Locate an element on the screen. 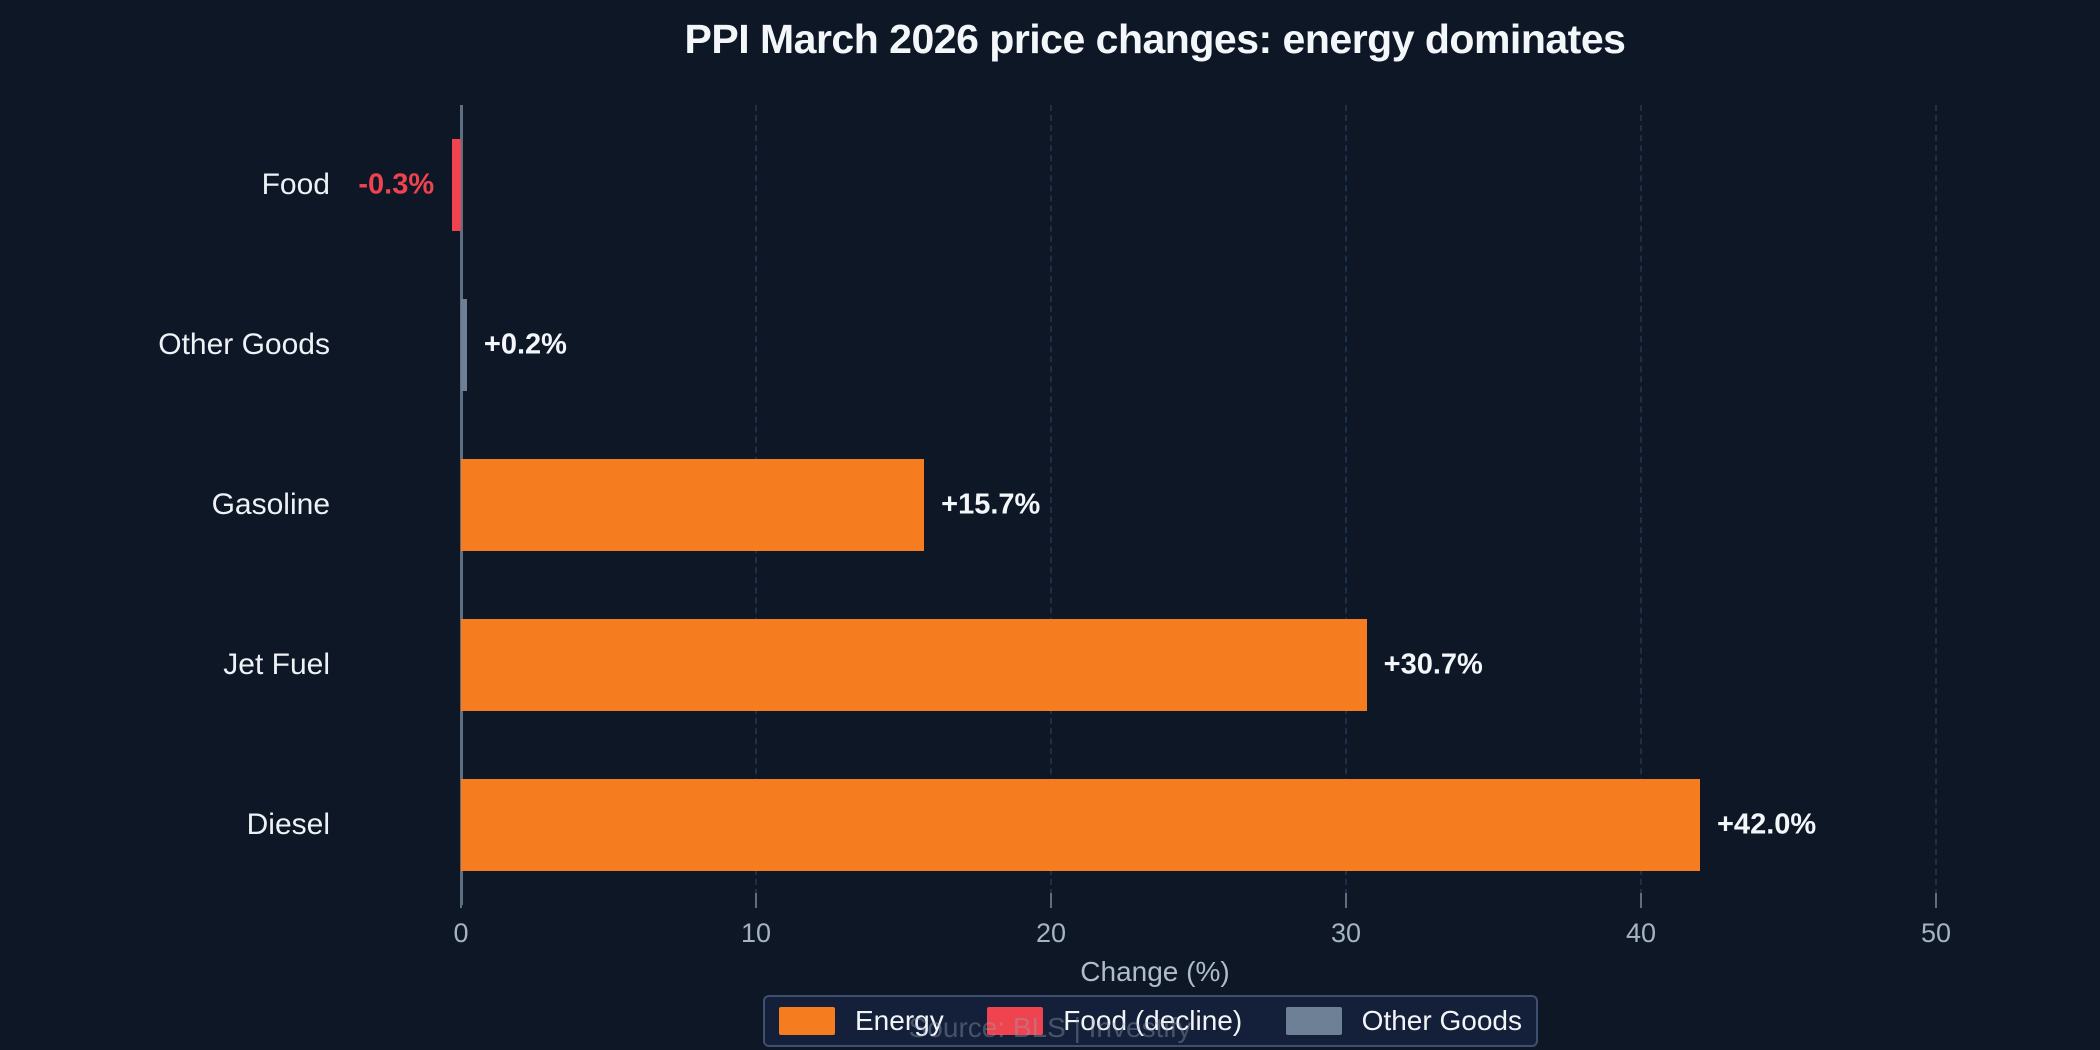 Image resolution: width=2100 pixels, height=1050 pixels. legend-label: Other Goods is located at coordinates (1441, 1020).